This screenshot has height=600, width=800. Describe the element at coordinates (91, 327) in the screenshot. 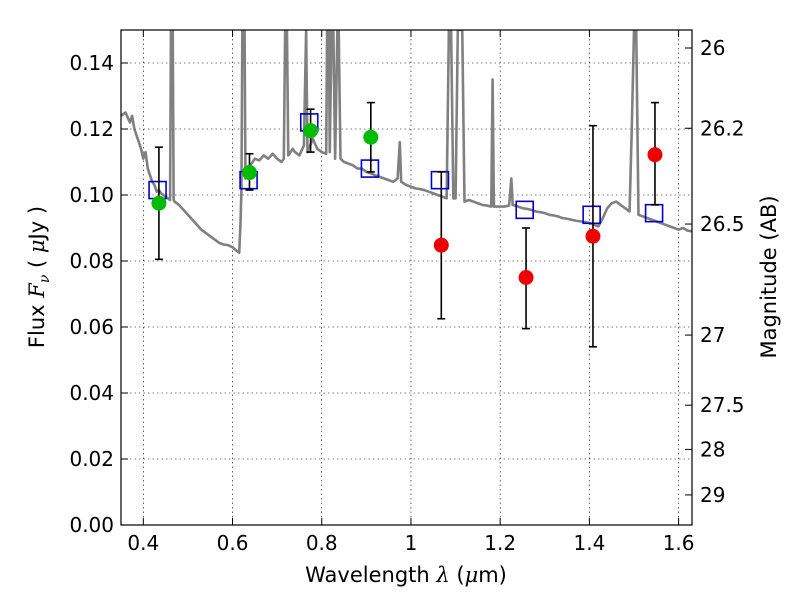

I see `y-tick-label: 0.06` at that location.